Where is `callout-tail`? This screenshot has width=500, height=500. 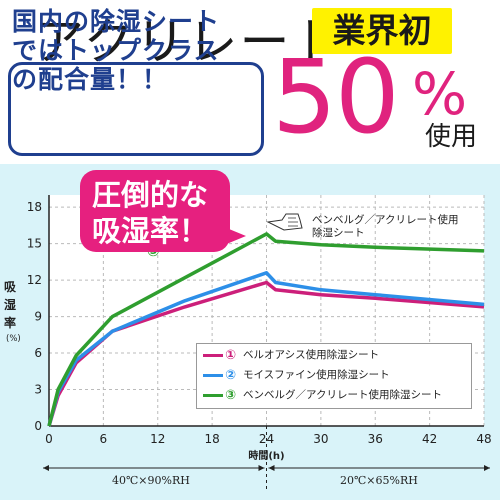
callout-tail is located at coordinates (229, 236).